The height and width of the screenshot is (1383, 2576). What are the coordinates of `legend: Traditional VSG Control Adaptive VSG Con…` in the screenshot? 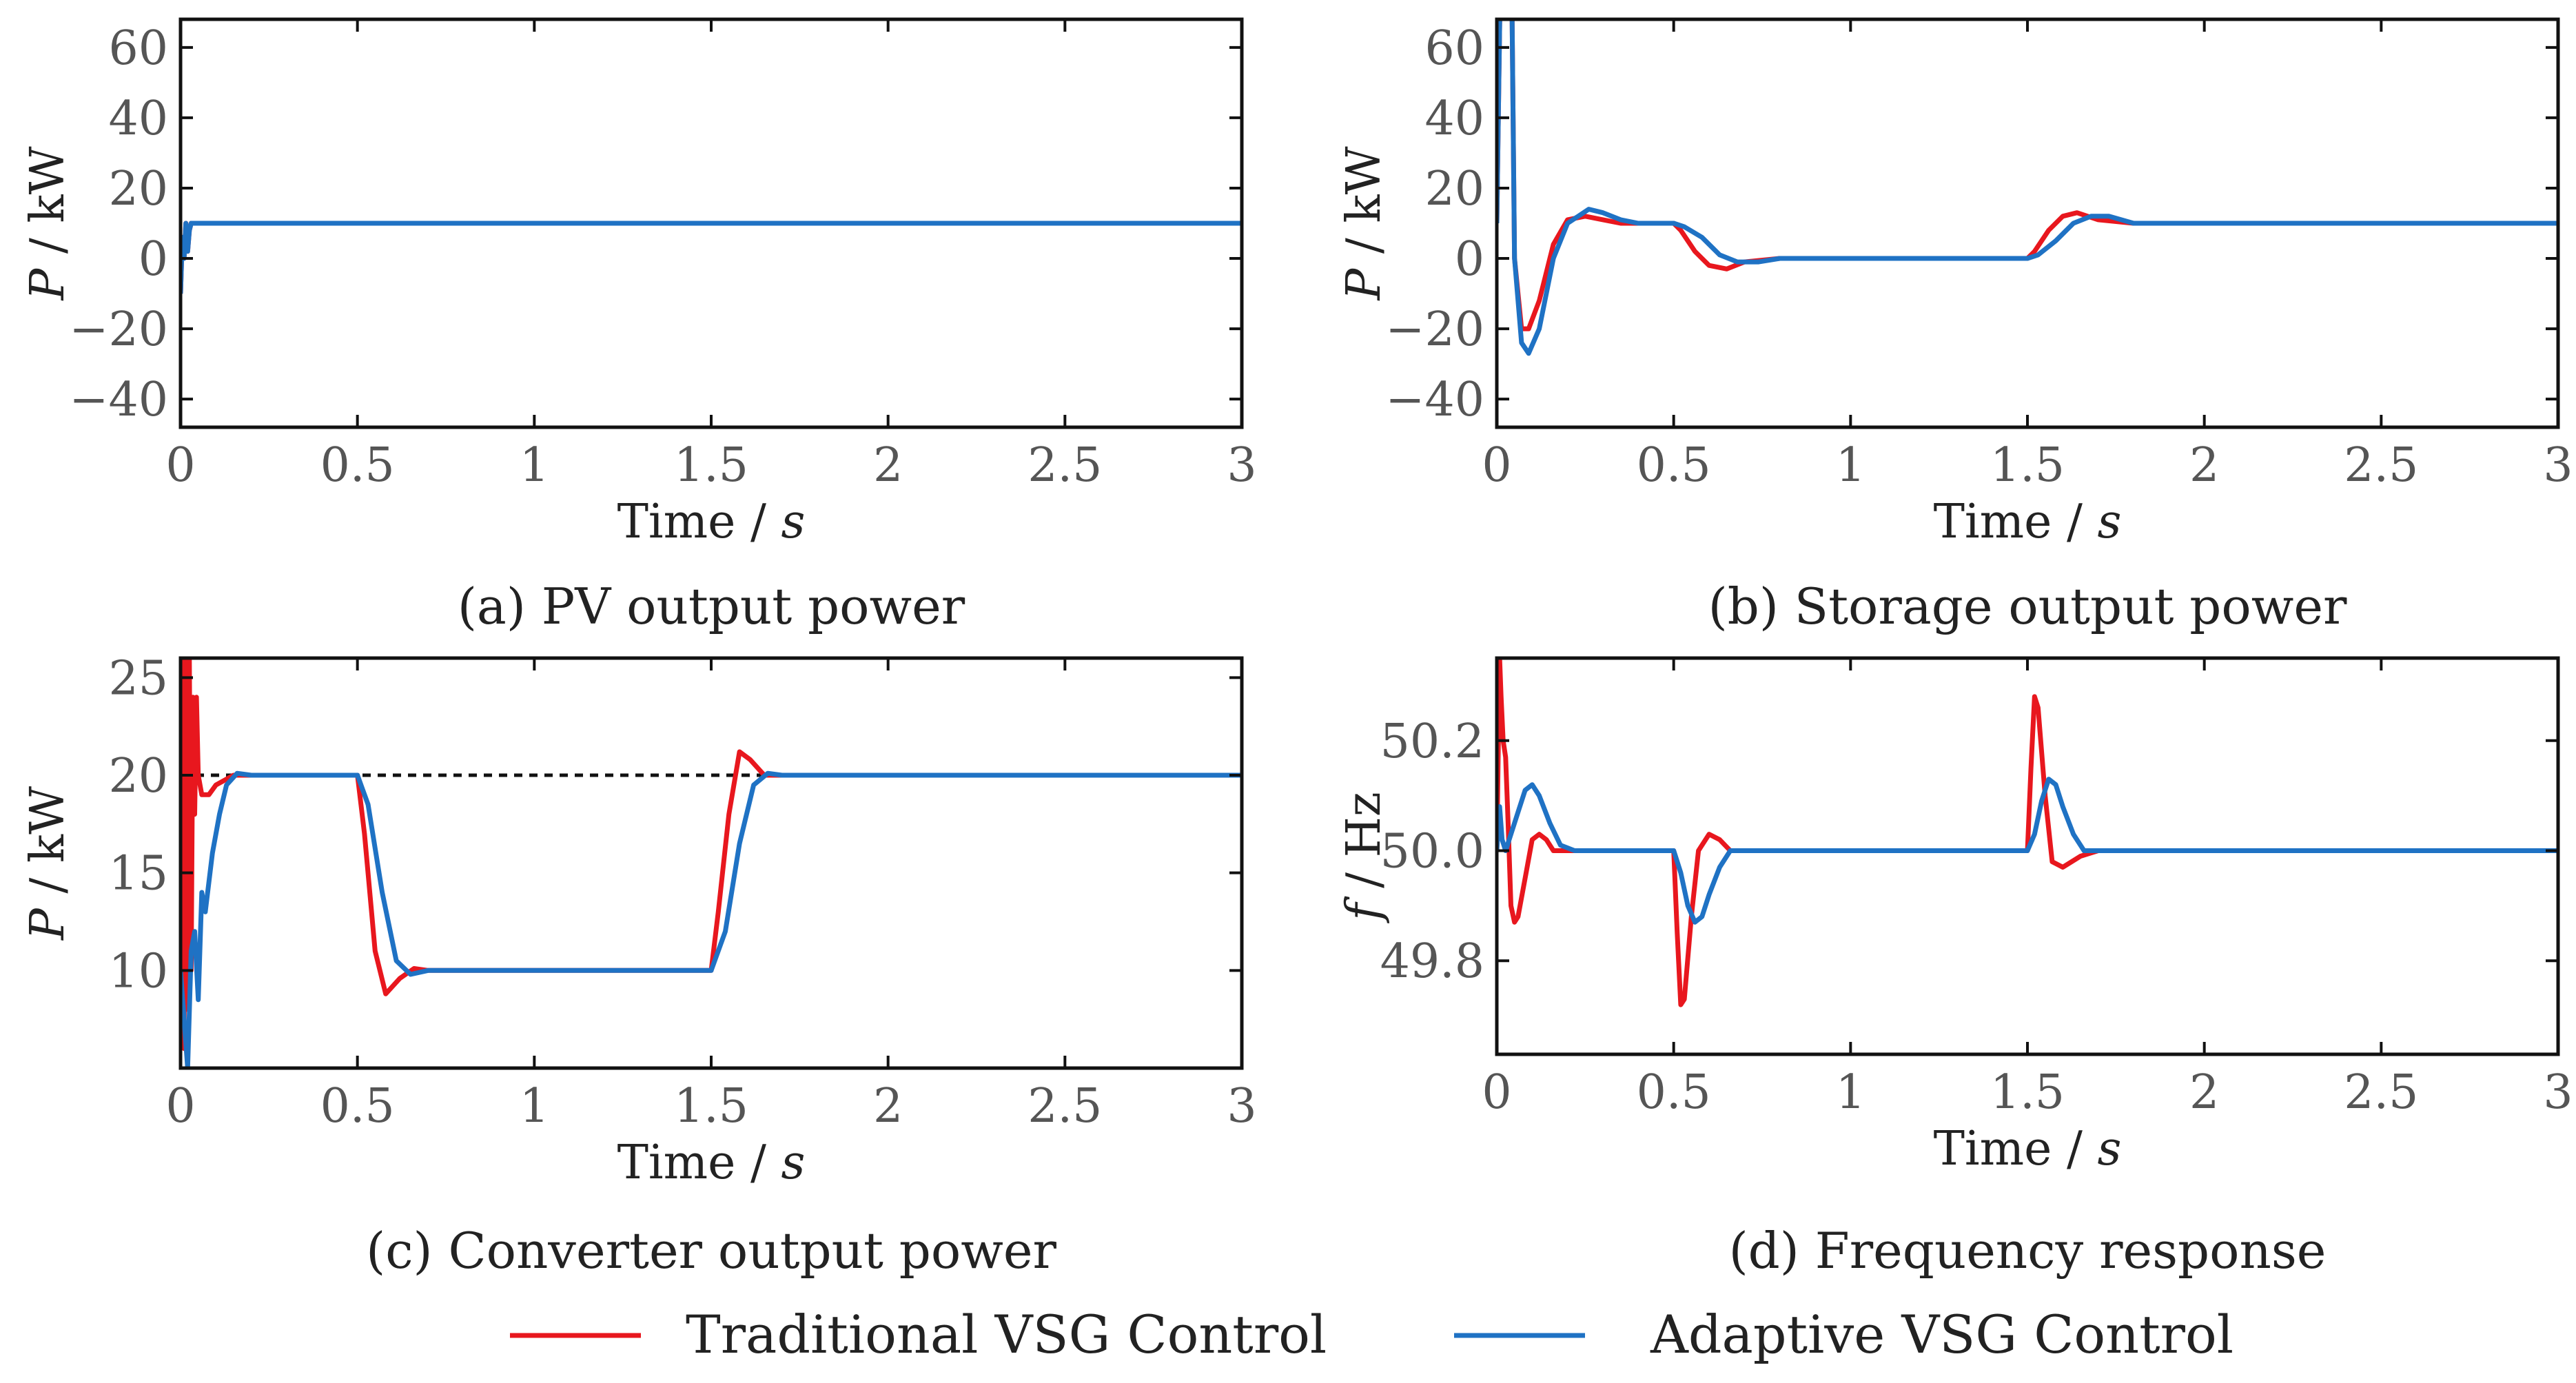 It's located at (1371, 1334).